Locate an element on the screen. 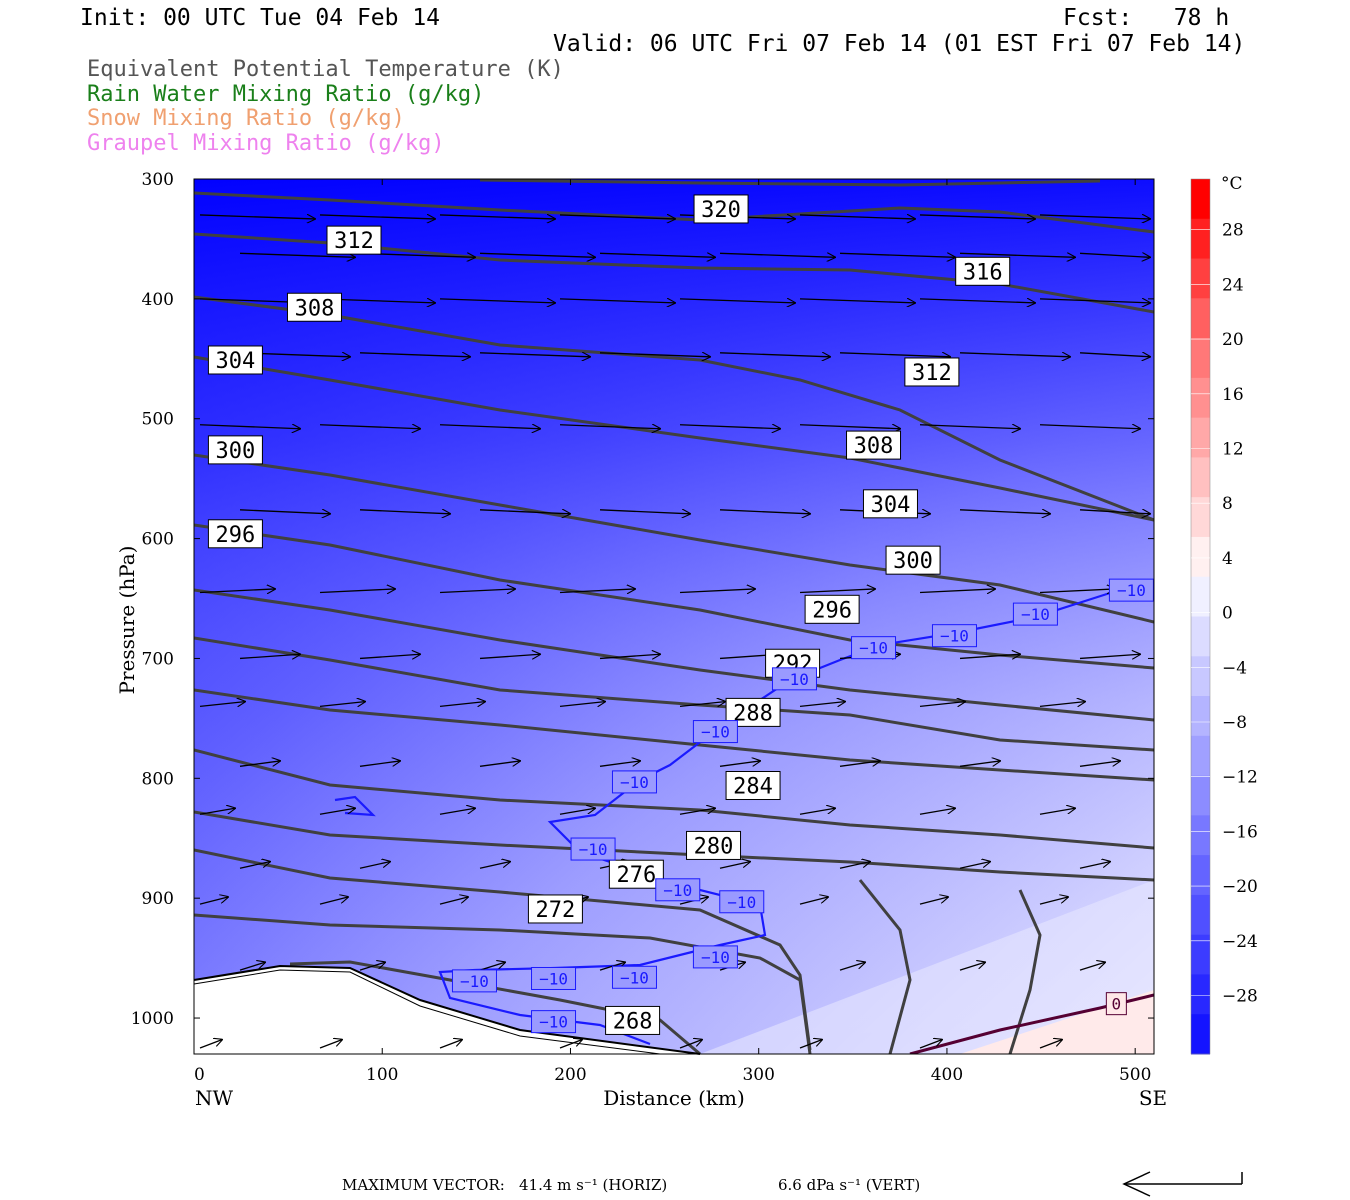 This screenshot has width=1350, height=1200. theta-e-label: 272 is located at coordinates (555, 909).